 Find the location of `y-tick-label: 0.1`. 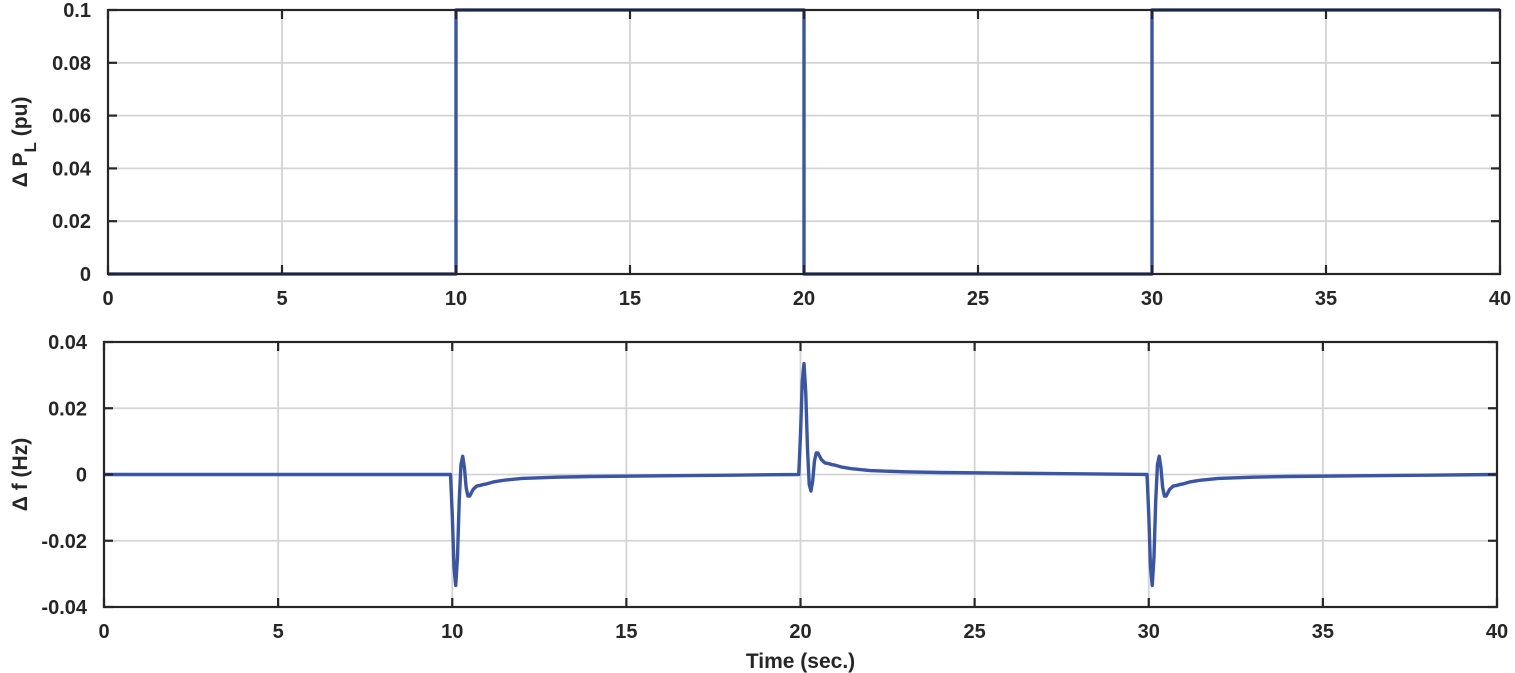

y-tick-label: 0.1 is located at coordinates (77, 11).